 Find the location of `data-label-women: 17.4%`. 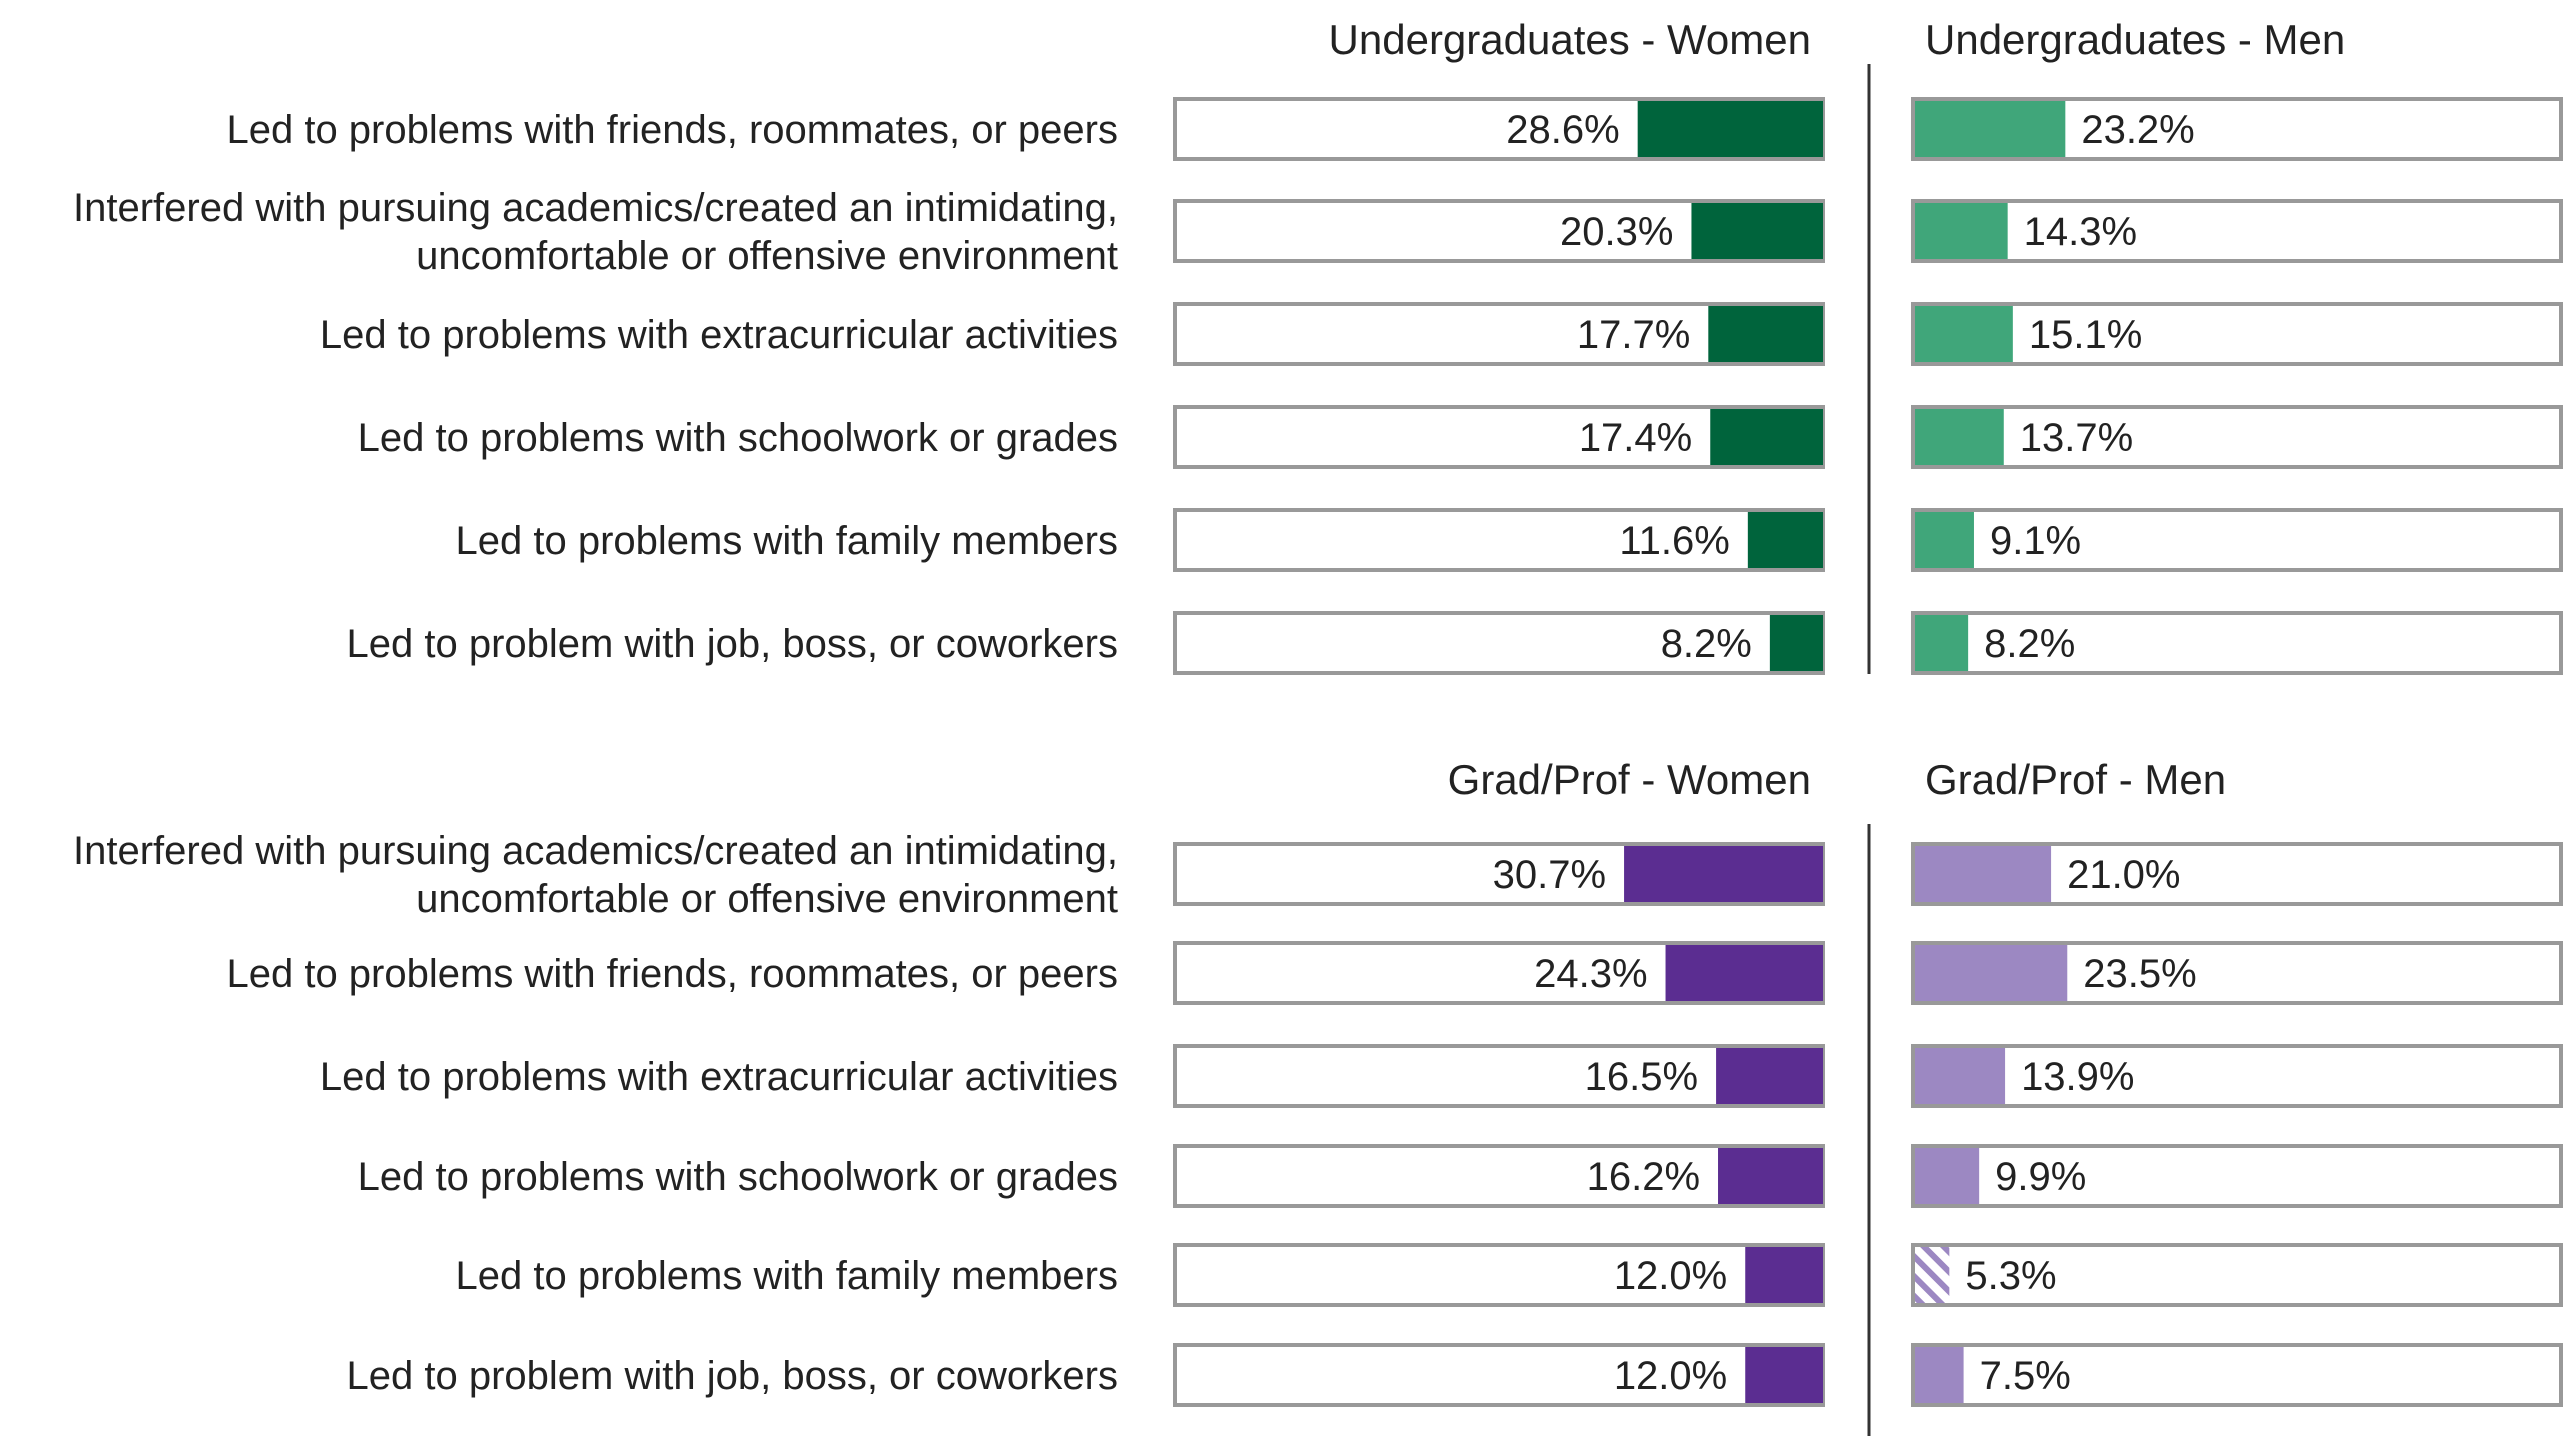

data-label-women: 17.4% is located at coordinates (1635, 438).